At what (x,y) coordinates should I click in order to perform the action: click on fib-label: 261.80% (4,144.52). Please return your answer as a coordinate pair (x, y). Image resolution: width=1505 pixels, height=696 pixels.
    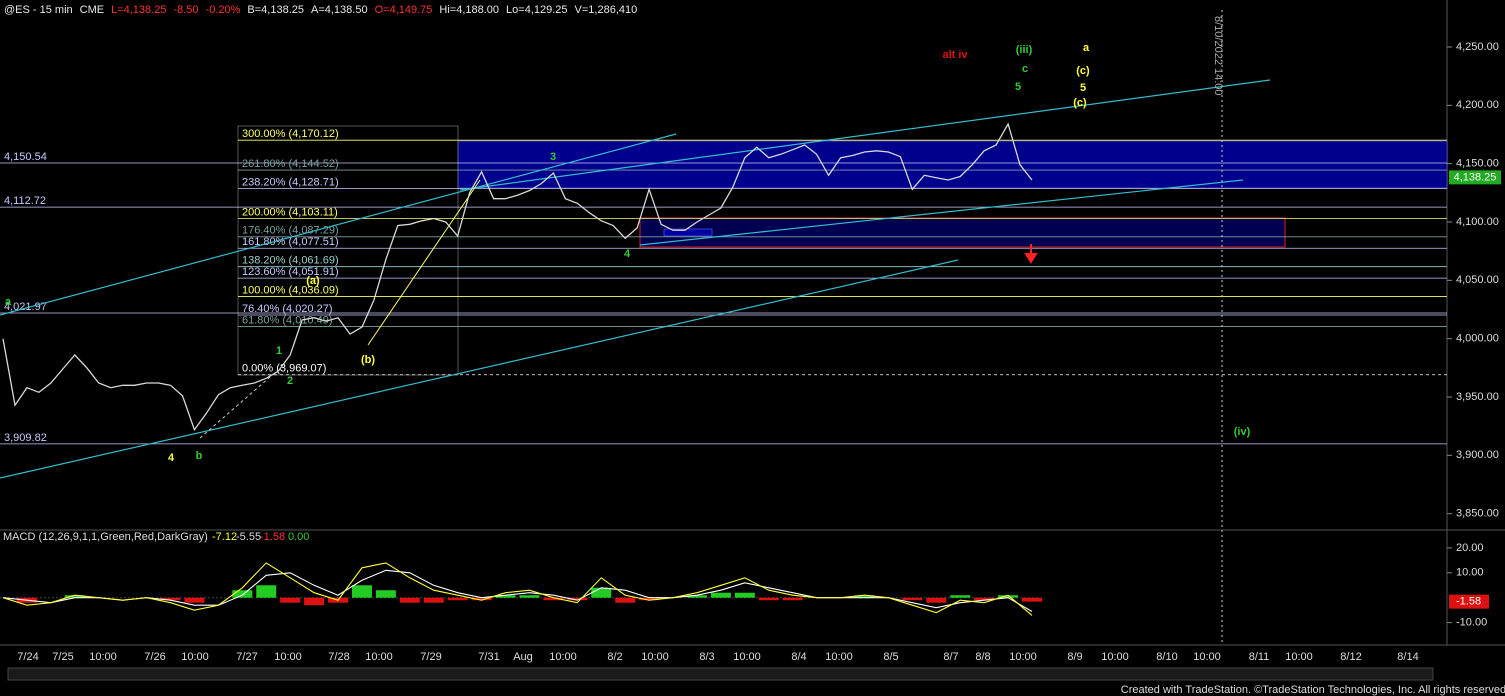
    Looking at the image, I should click on (290, 164).